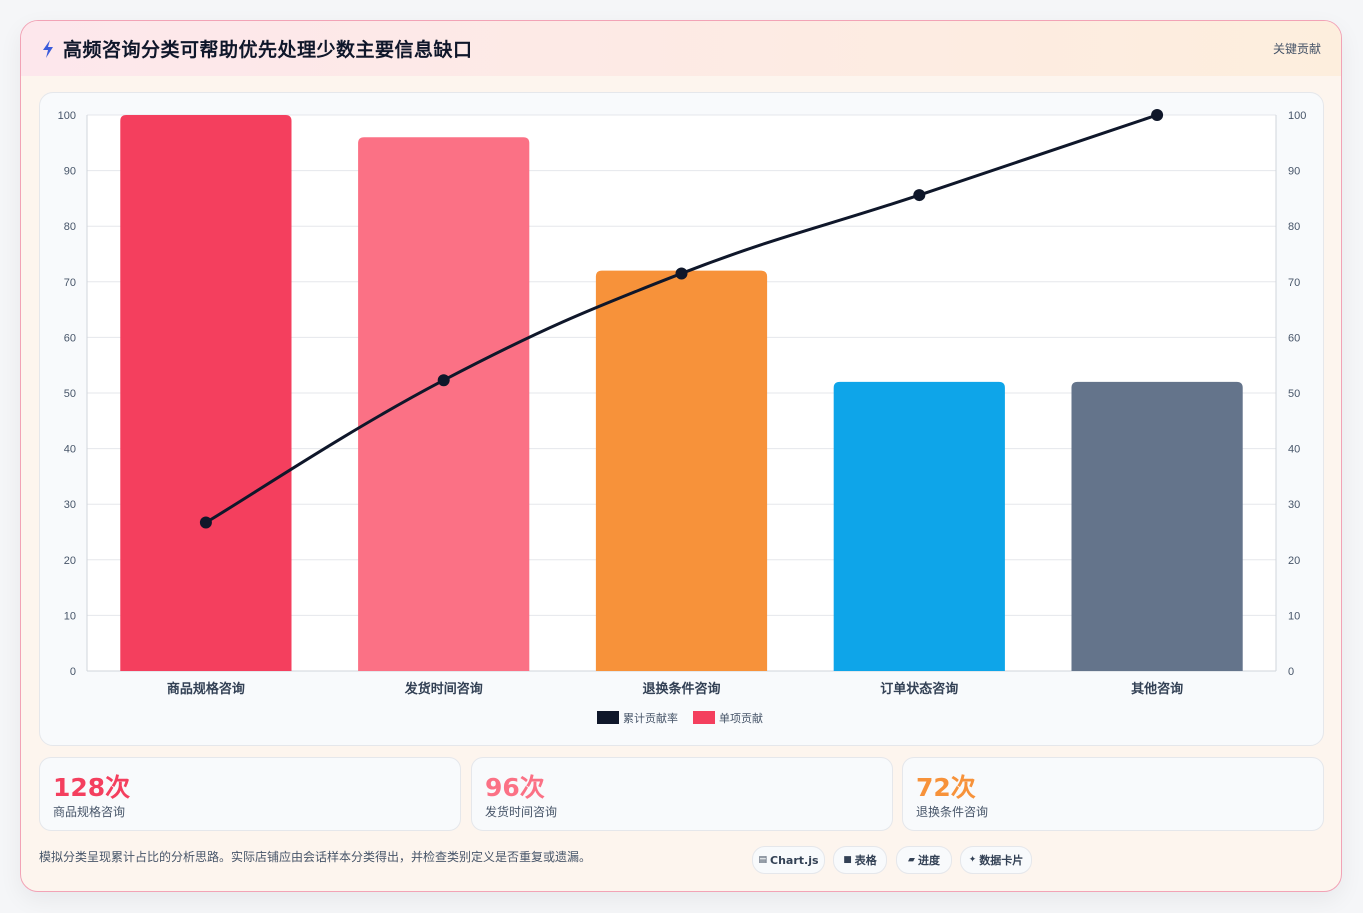  What do you see at coordinates (1294, 227) in the screenshot?
I see `y2-tick-label: 80` at bounding box center [1294, 227].